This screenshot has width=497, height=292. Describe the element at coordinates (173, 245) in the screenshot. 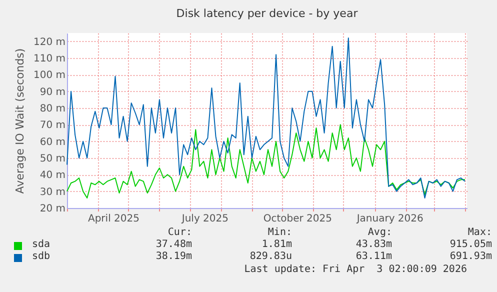

I see `text: 37.48m` at that location.